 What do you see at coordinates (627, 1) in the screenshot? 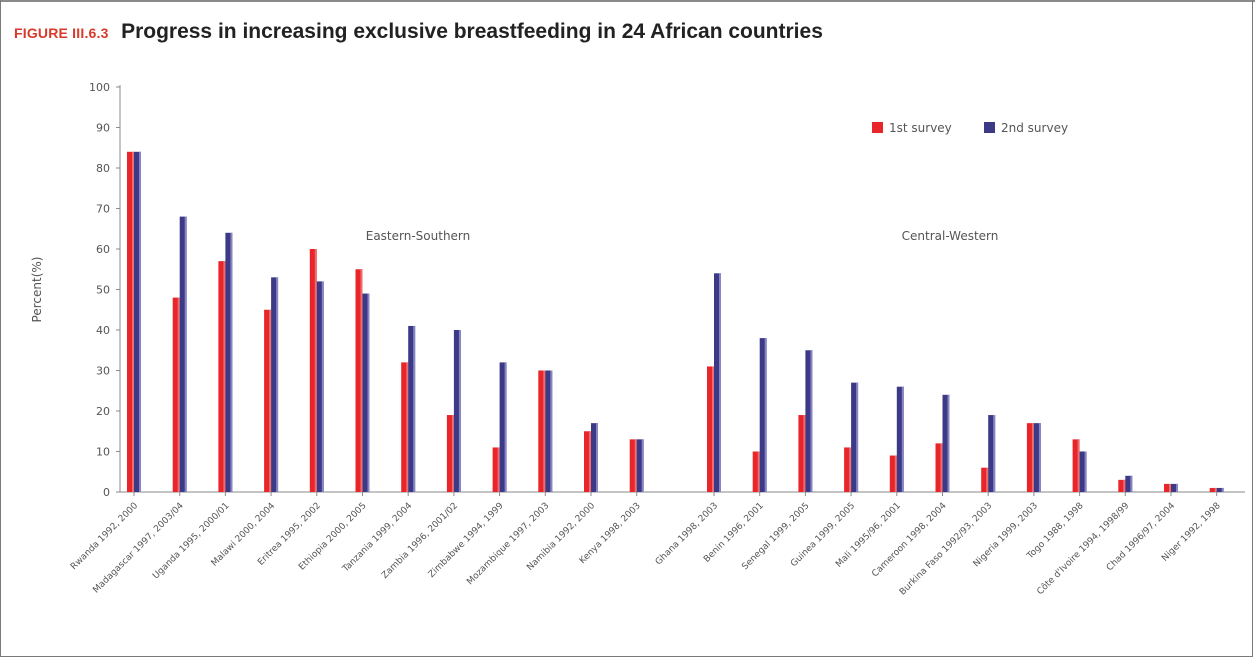
I see `top-rule` at bounding box center [627, 1].